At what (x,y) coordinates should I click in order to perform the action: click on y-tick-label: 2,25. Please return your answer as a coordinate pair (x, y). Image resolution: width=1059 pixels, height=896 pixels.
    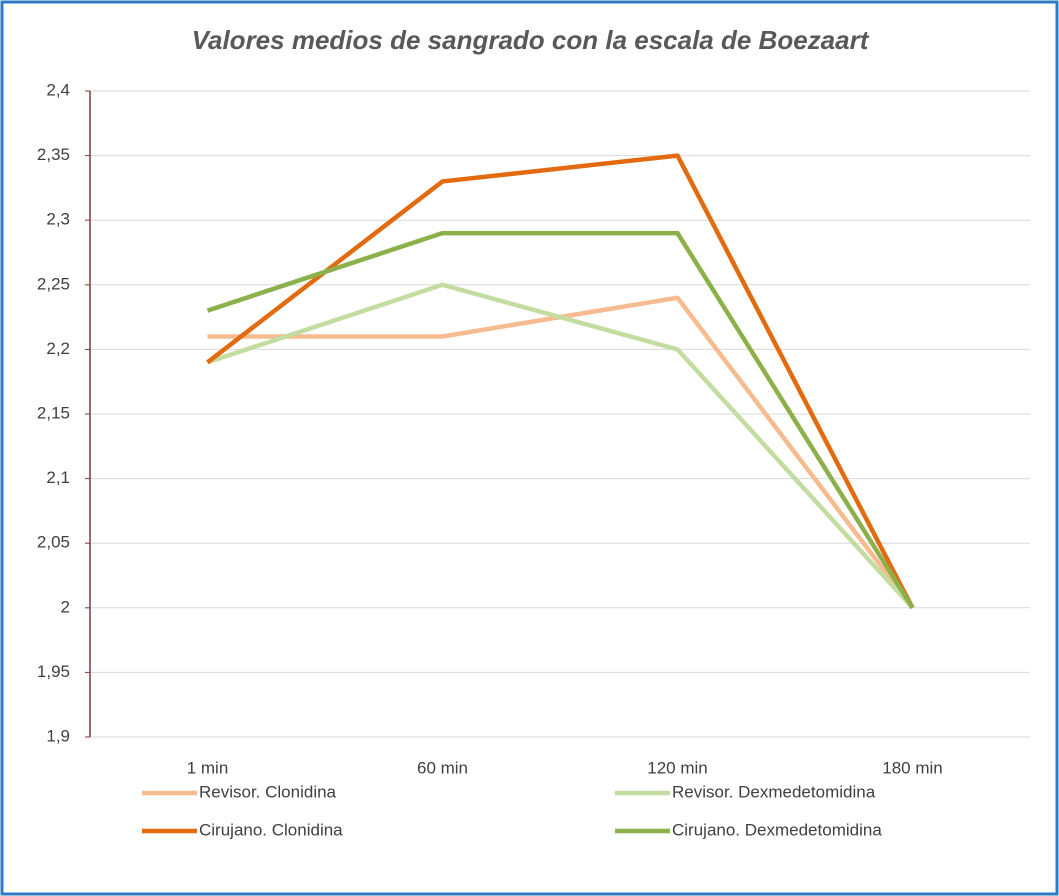
    Looking at the image, I should click on (53, 283).